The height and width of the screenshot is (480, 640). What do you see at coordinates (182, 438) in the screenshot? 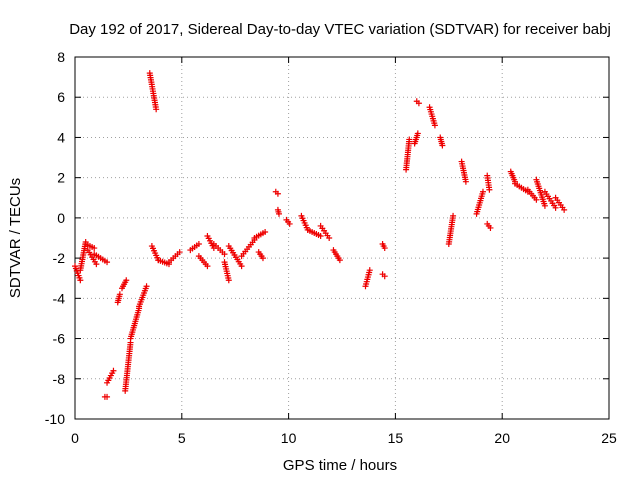
I see `x-tick-label: 5` at bounding box center [182, 438].